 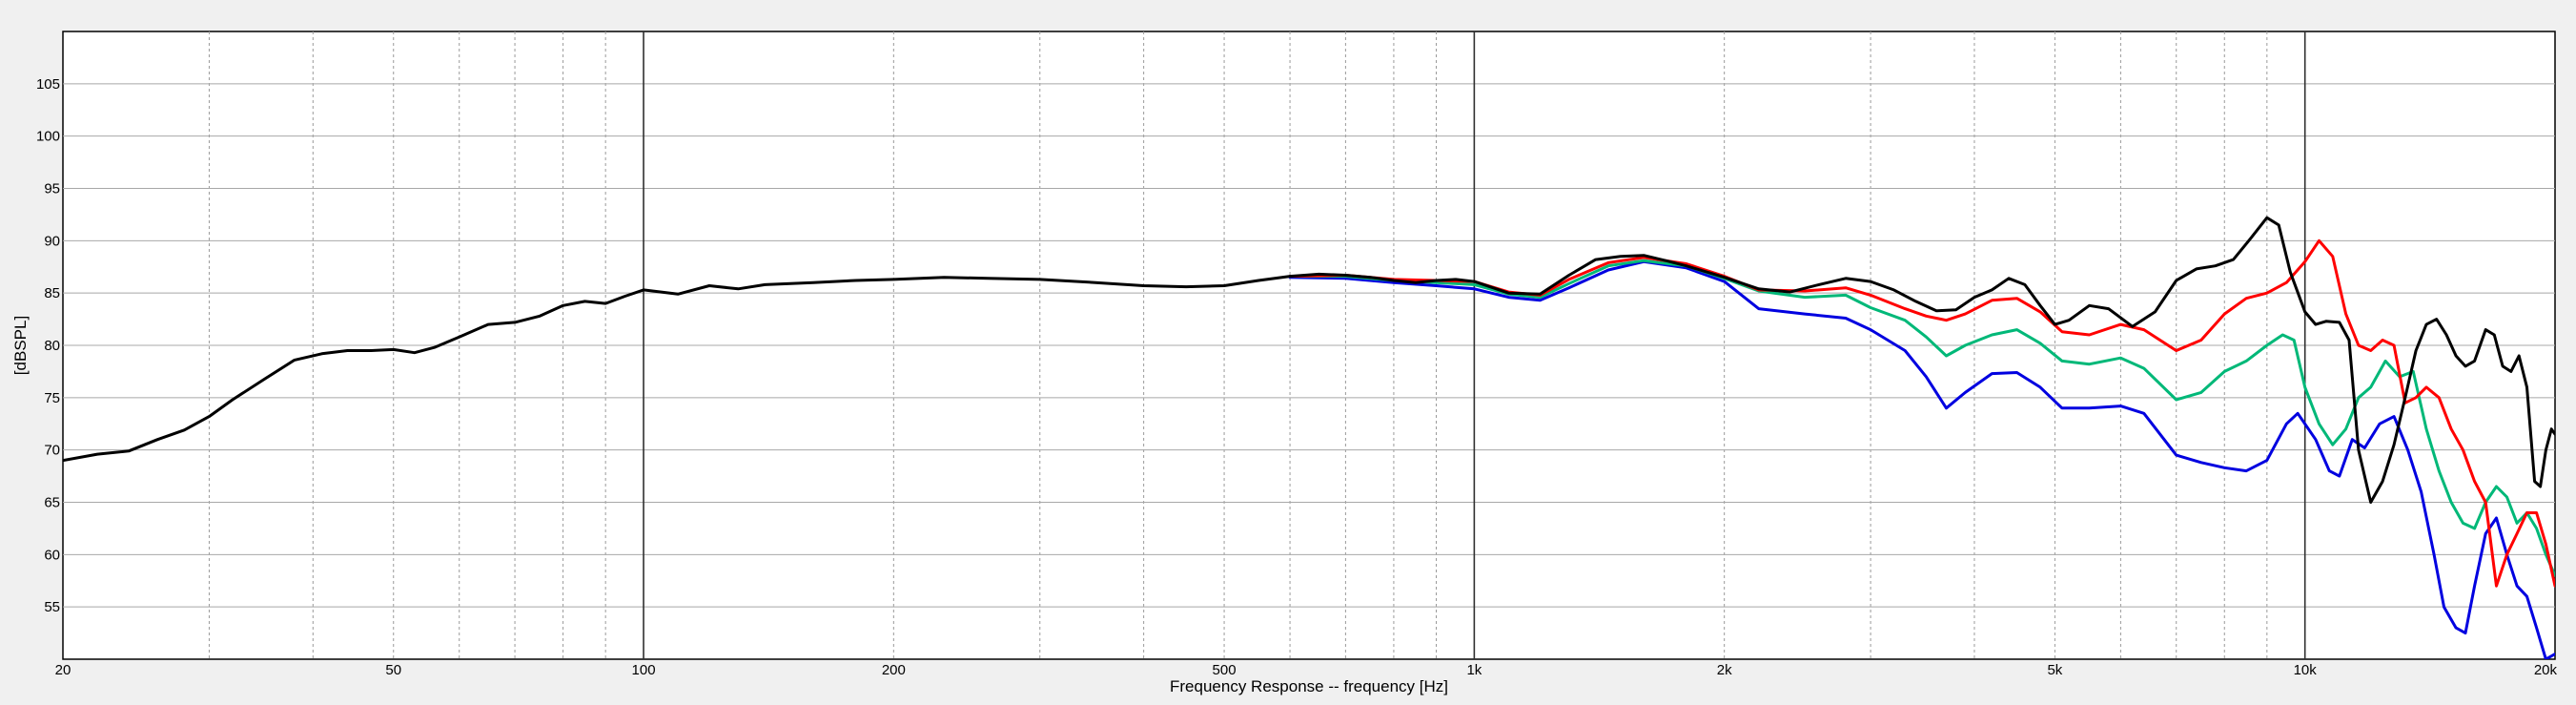 I want to click on x-tick-labels: 20 50 100 200 500 1k 2k 5k 10k 20k, so click(x=1306, y=670).